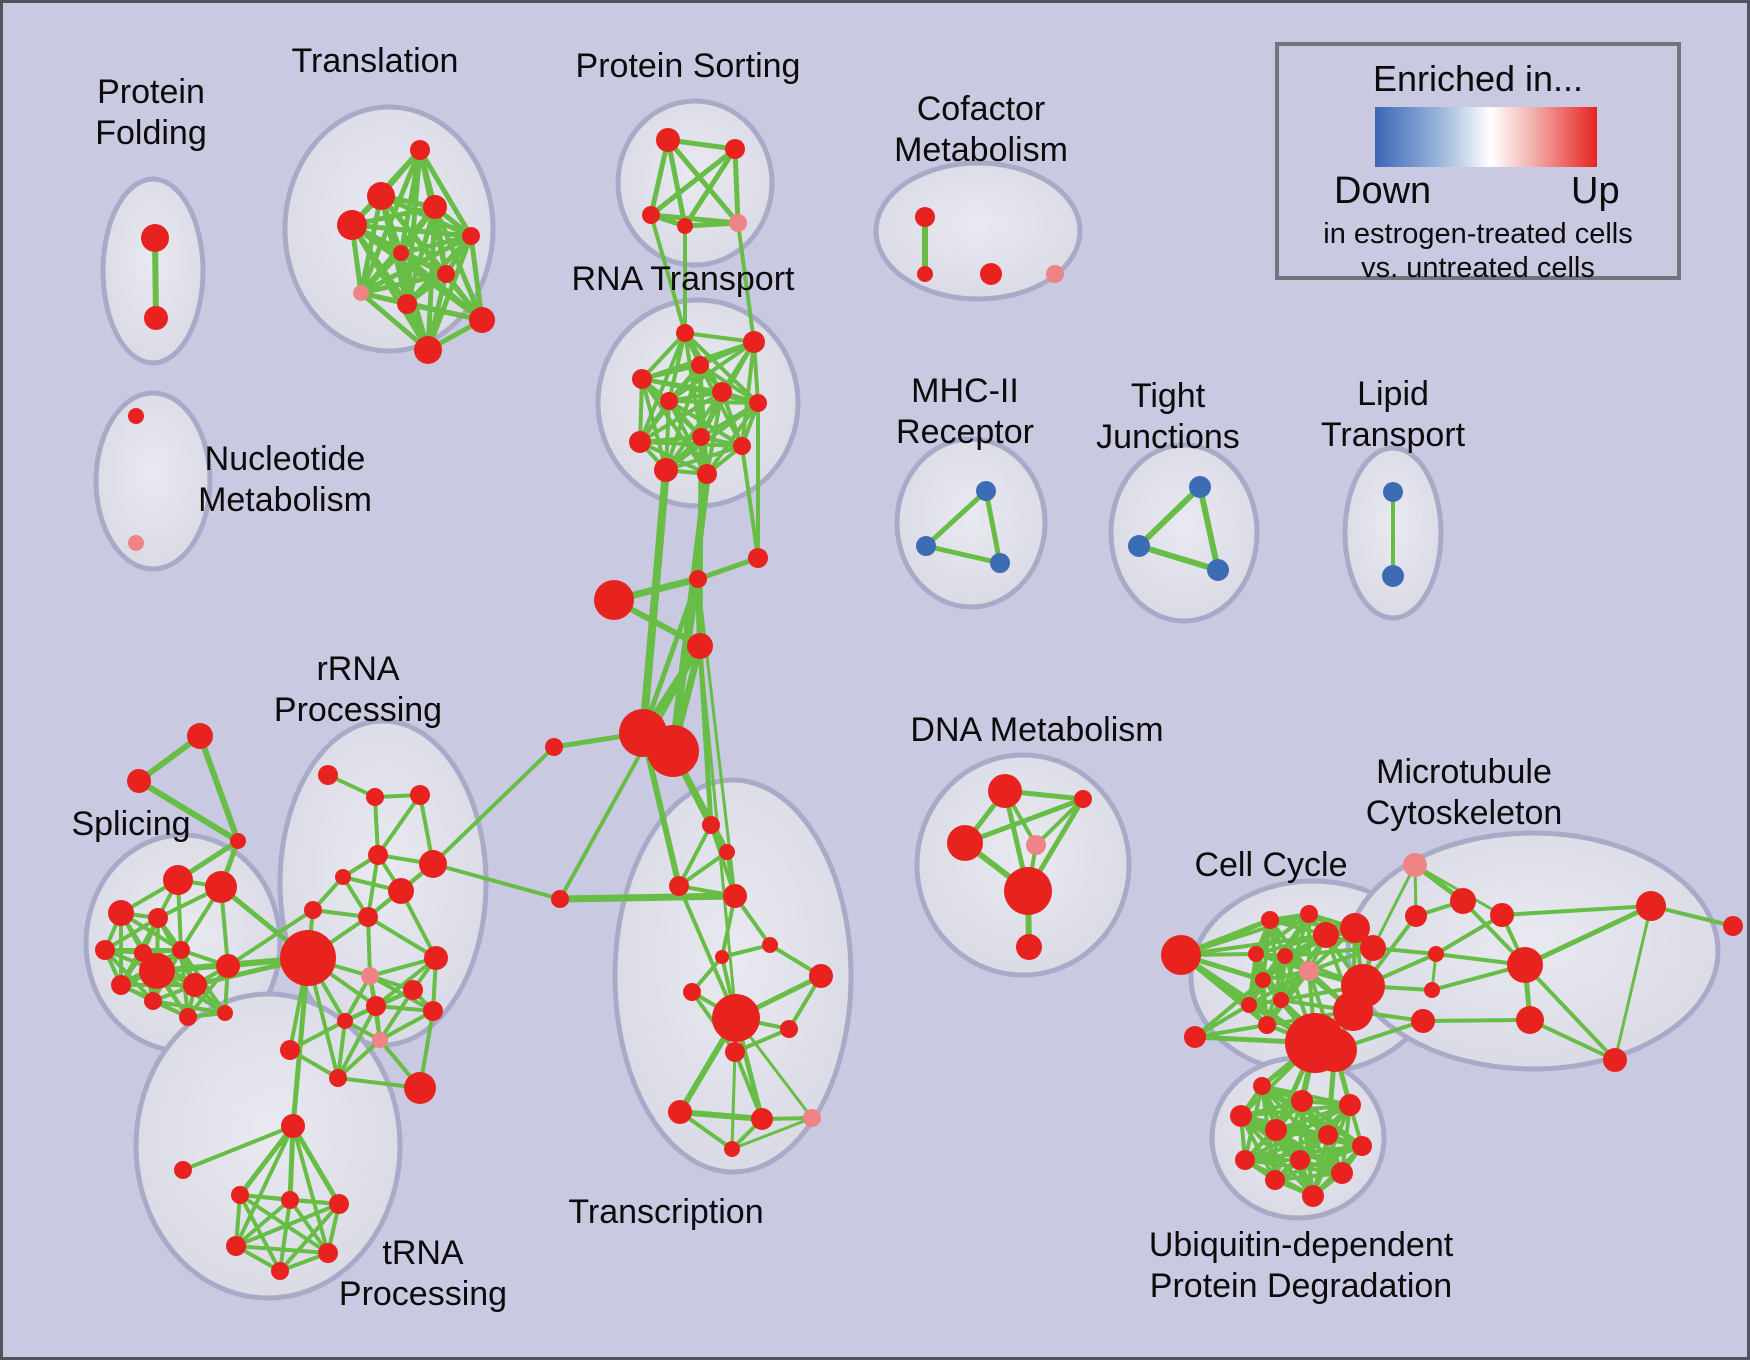 This screenshot has height=1360, width=1750. I want to click on mhc2-receptor-node, so click(926, 546).